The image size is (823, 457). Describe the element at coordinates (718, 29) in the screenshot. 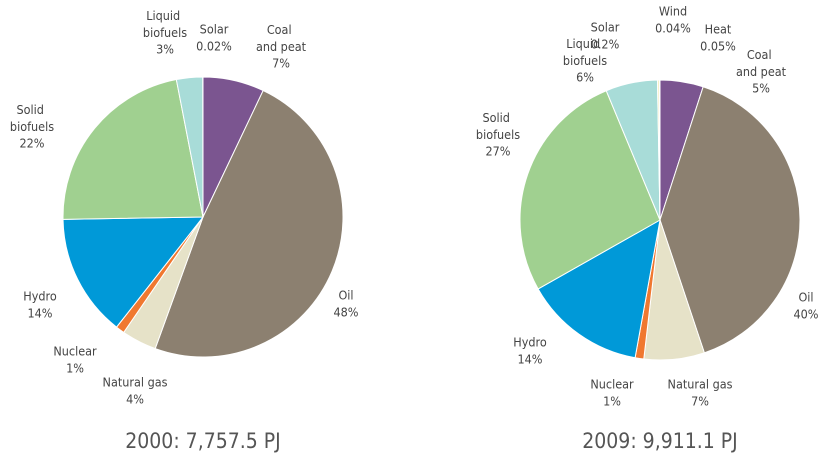

I see `slice-label: Heat` at that location.